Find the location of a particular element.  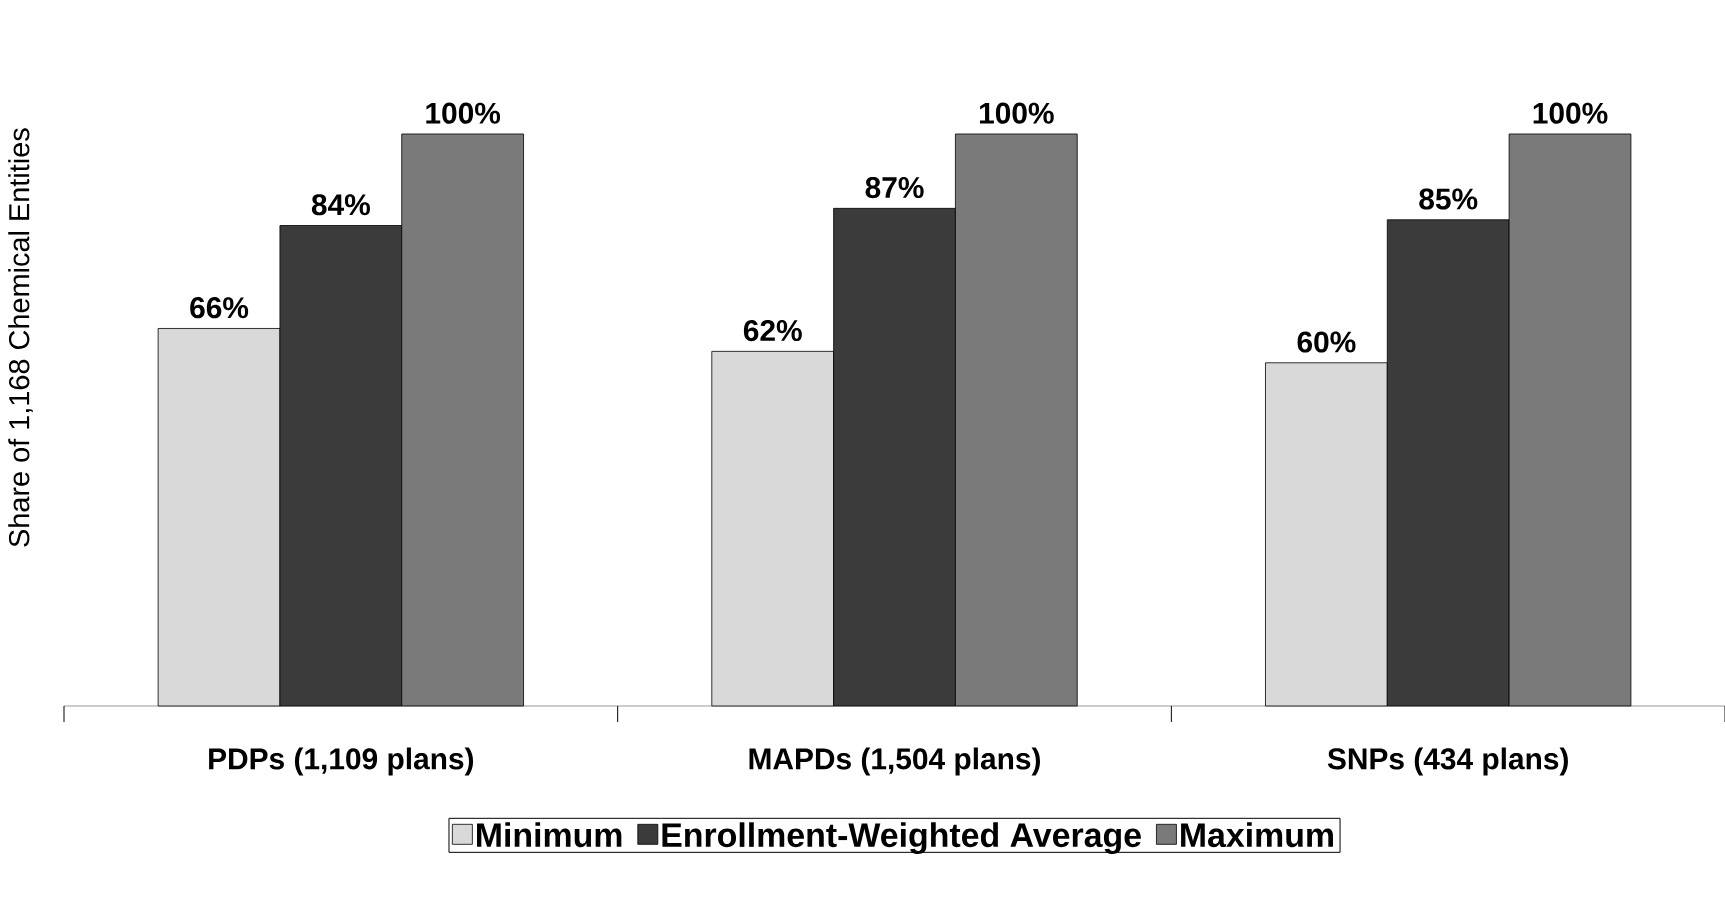

data-label: 85% is located at coordinates (1448, 199).